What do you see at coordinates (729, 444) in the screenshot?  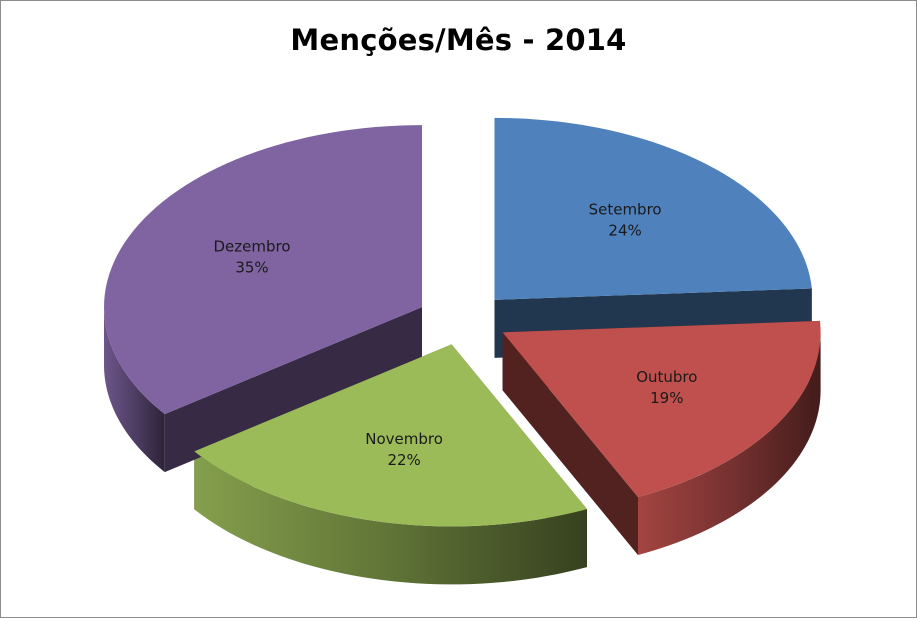 I see `slice-outubro-wall` at bounding box center [729, 444].